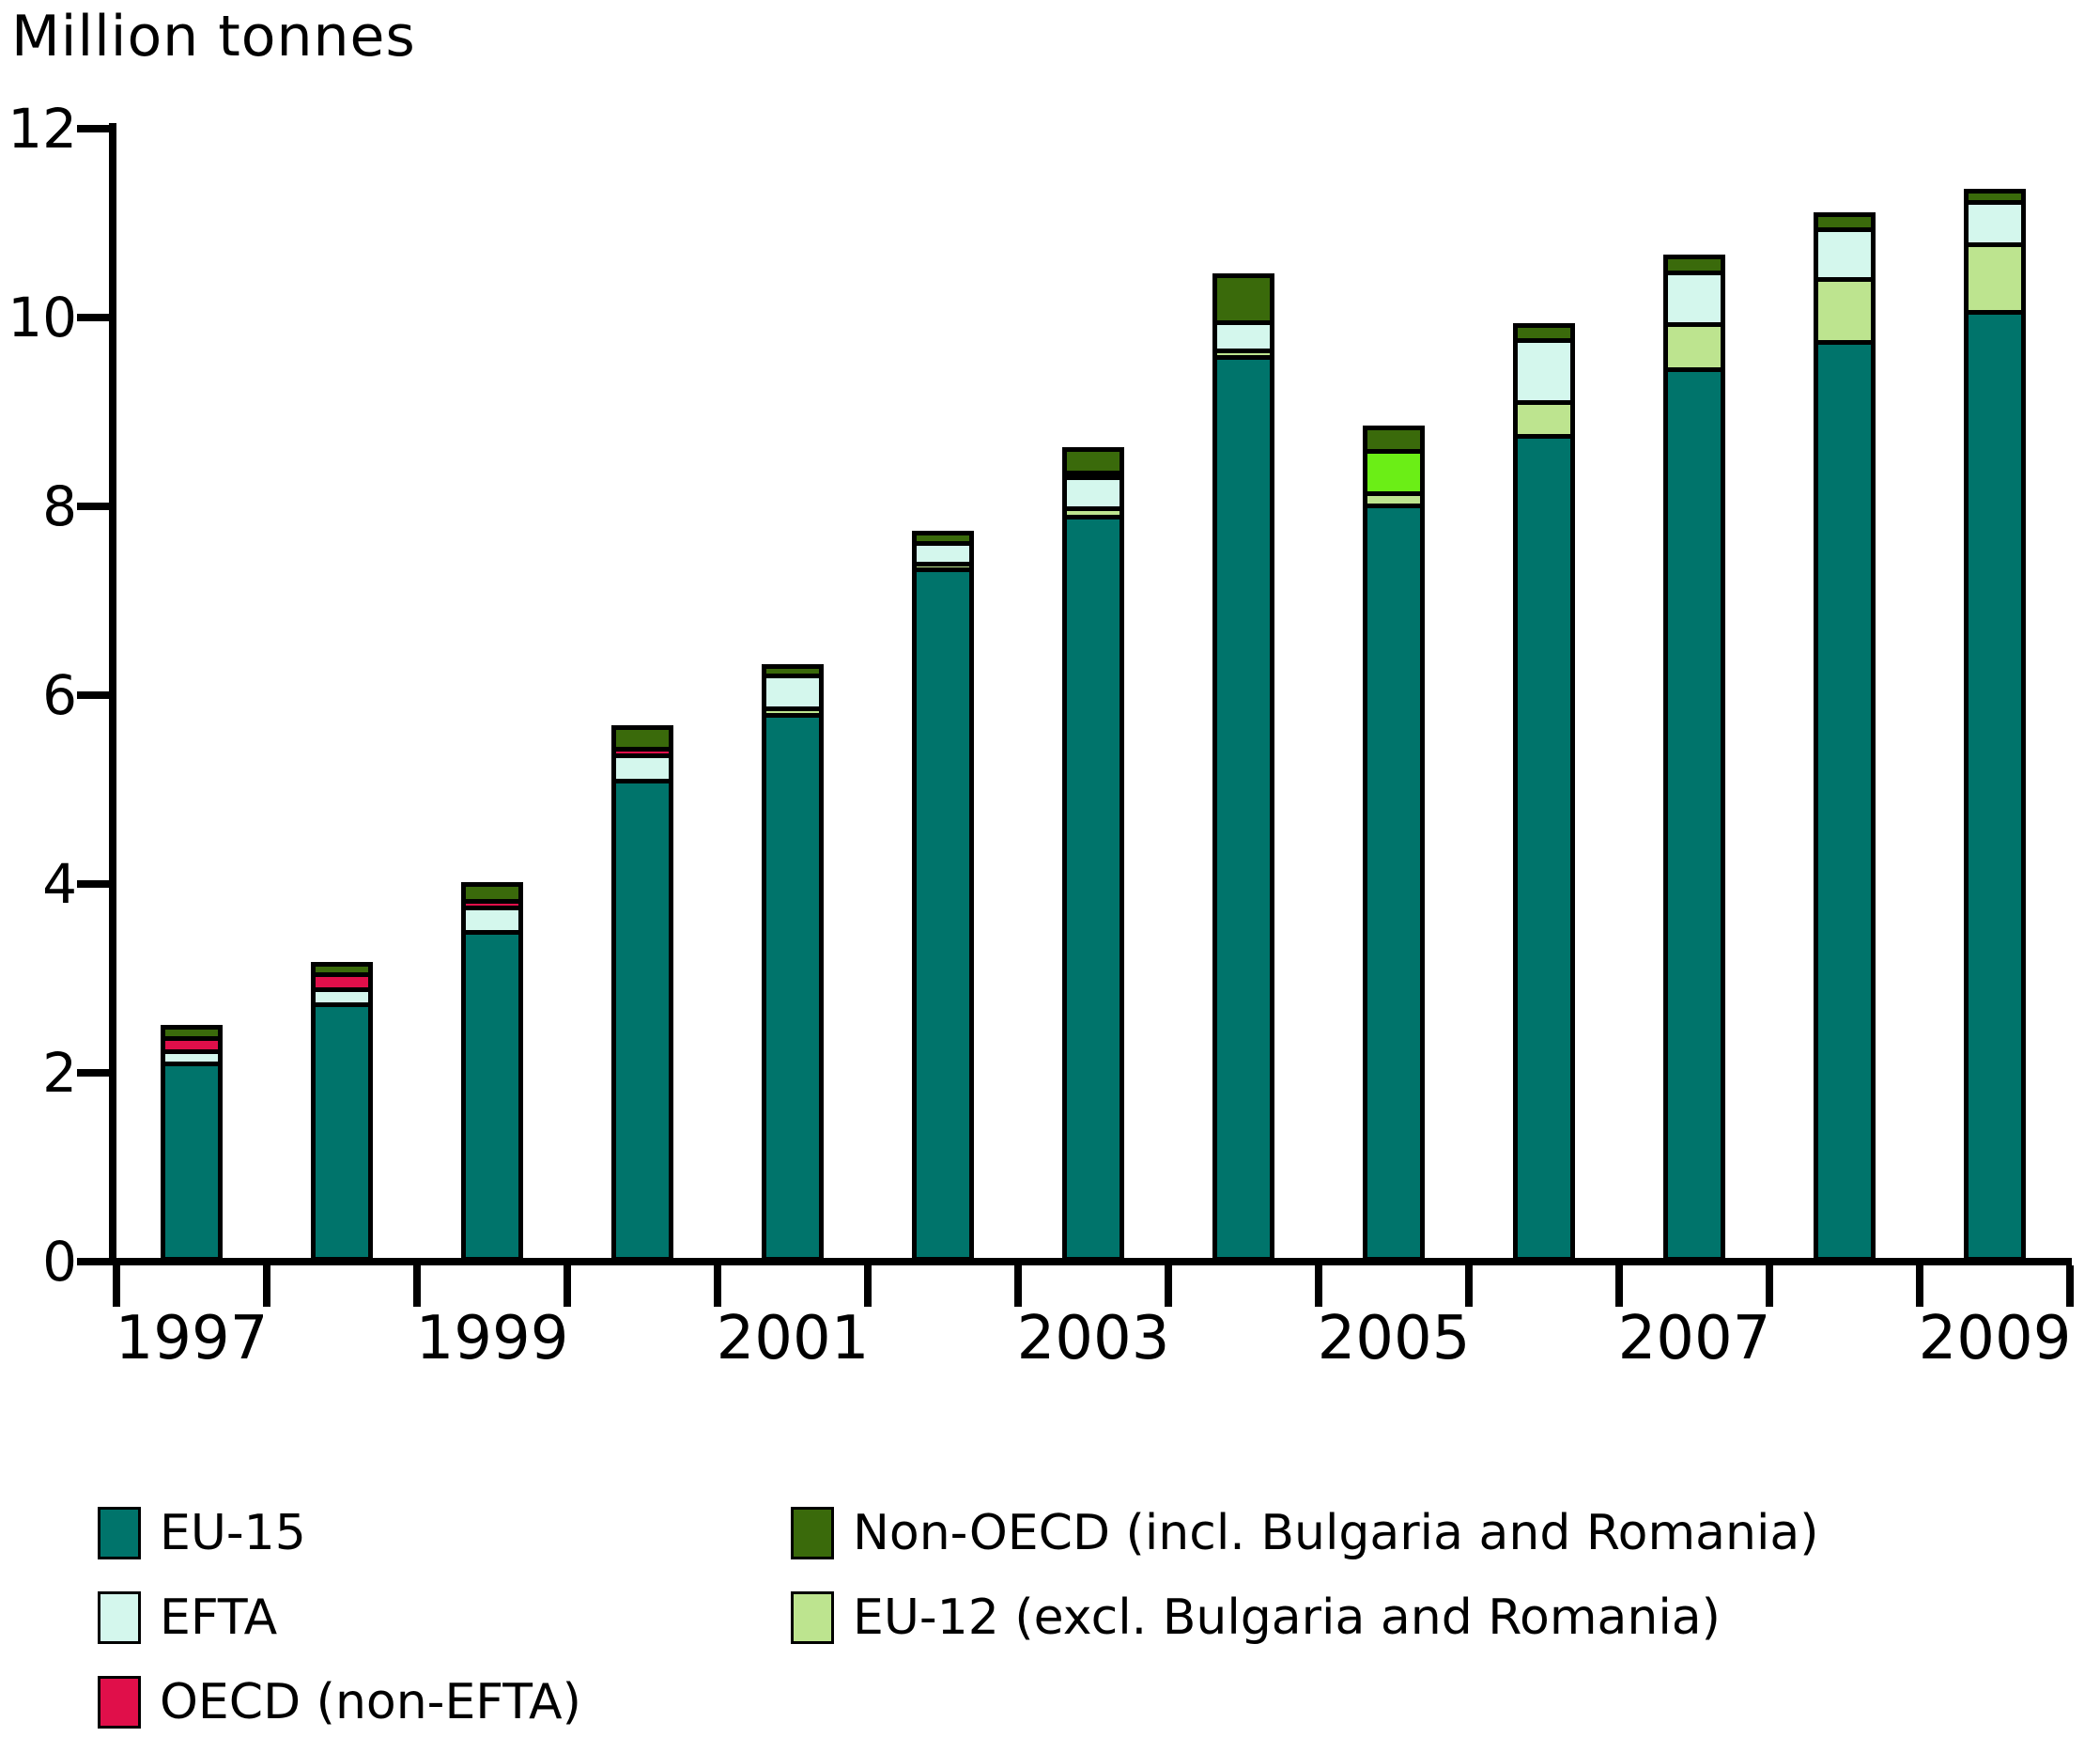  Describe the element at coordinates (120, 1533) in the screenshot. I see `legend-swatch-eu15` at that location.